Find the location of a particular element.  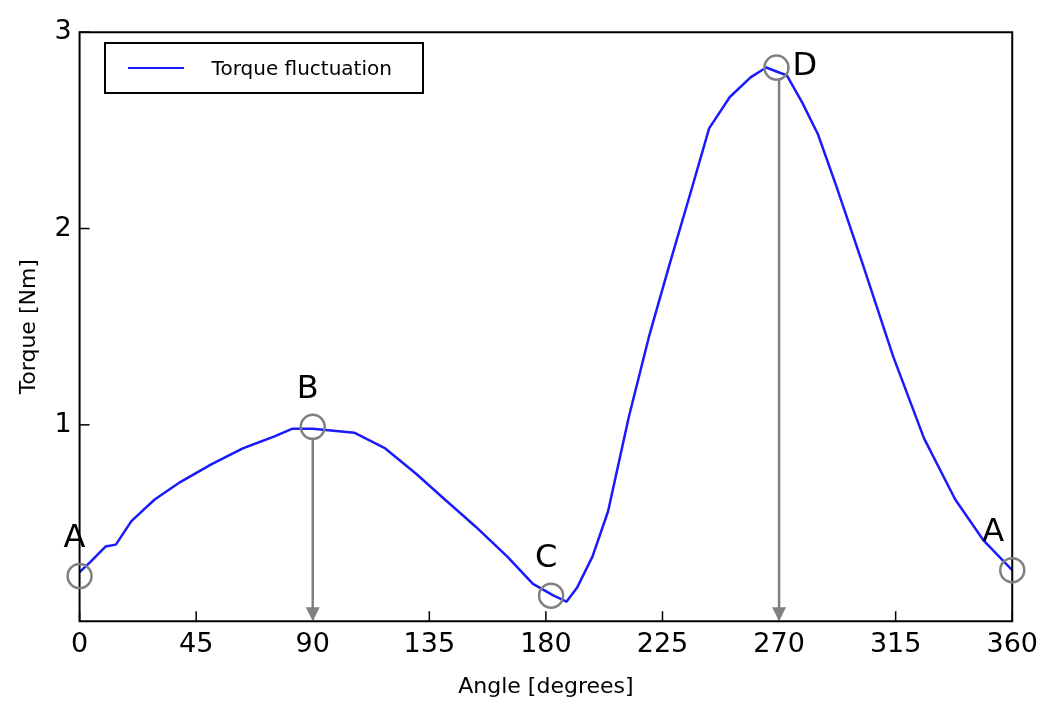

x-tick-label: 45 is located at coordinates (196, 643).